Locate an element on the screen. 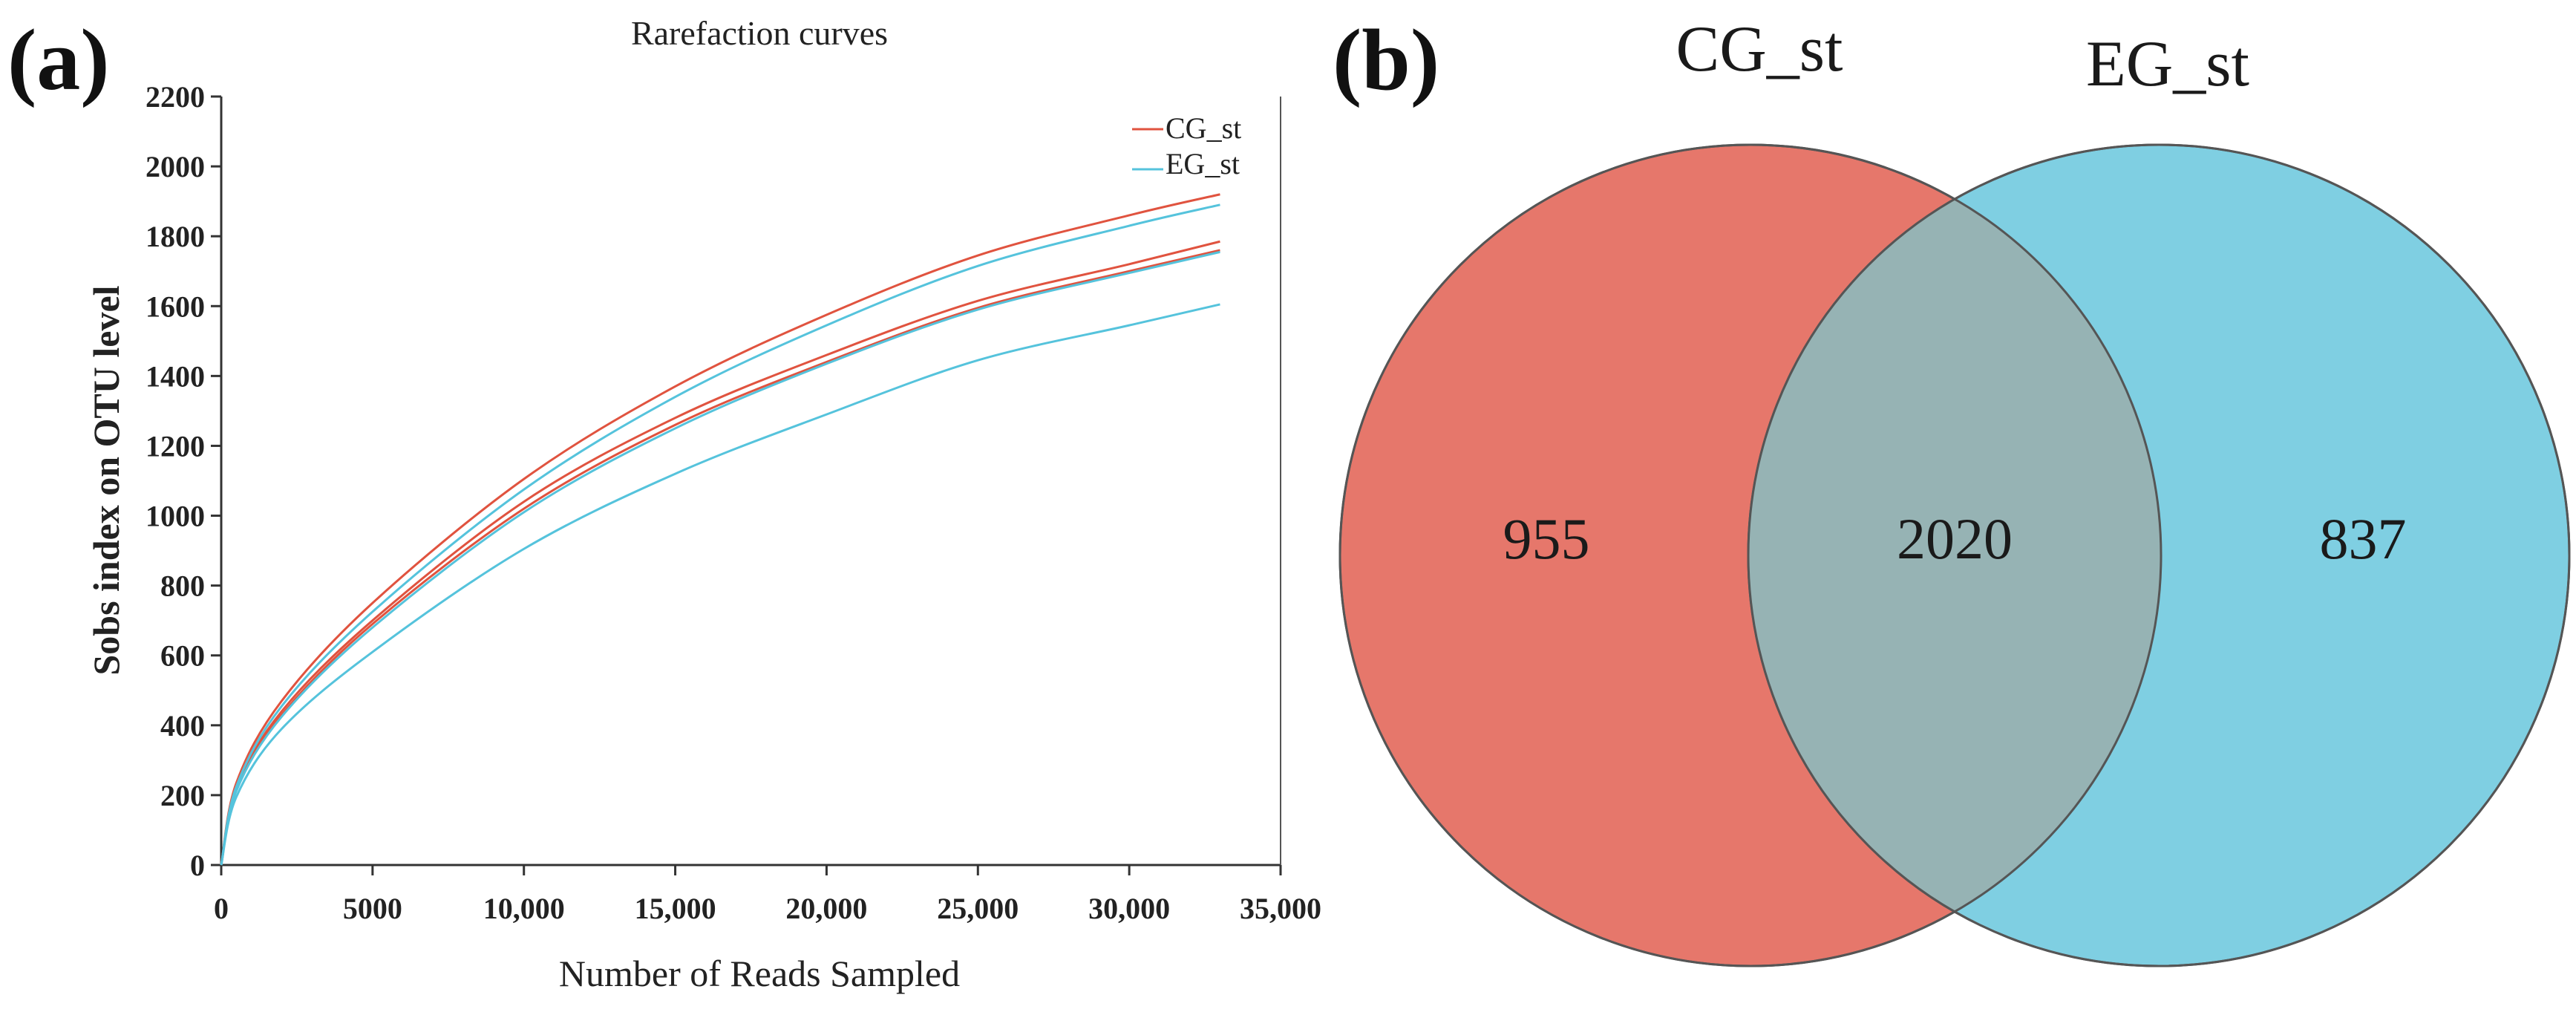  legend-label-cg: CG_st is located at coordinates (1203, 128).